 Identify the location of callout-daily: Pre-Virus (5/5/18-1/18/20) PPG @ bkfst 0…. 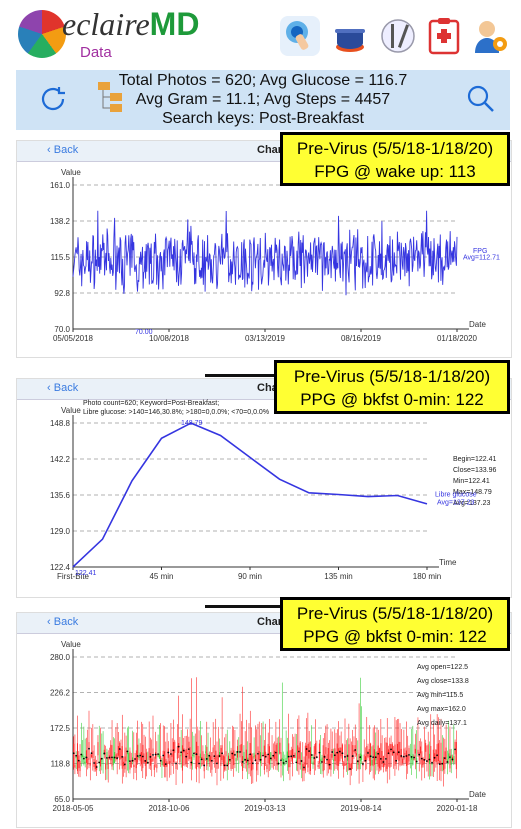
(395, 624).